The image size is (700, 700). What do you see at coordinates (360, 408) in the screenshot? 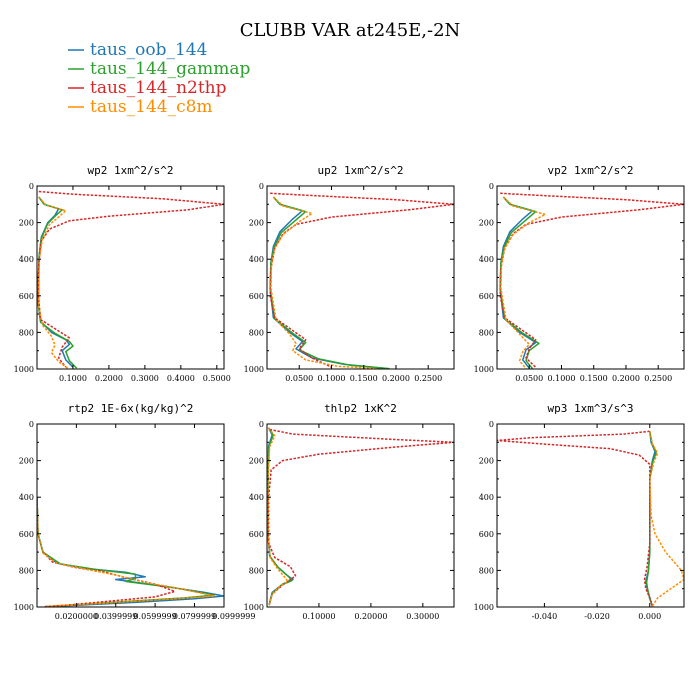
I see `panel-title: thlp2 1xK^2` at bounding box center [360, 408].